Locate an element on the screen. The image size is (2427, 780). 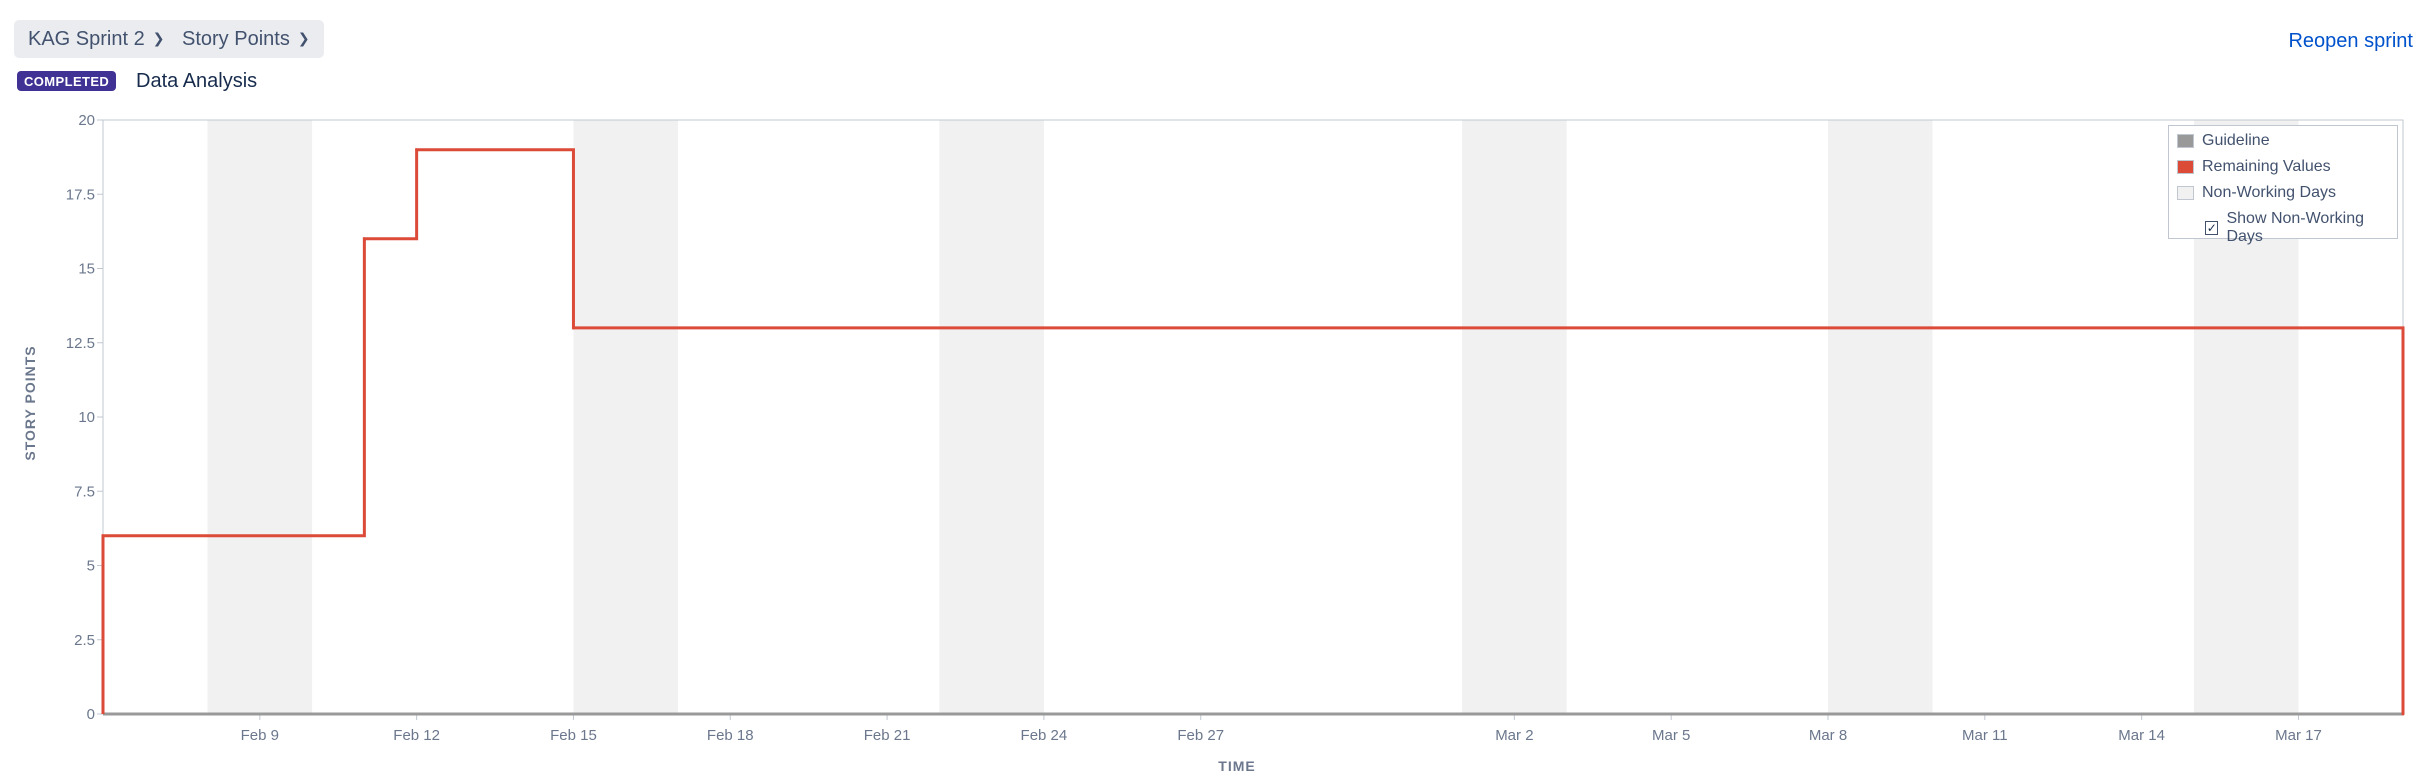
remaining-swatch is located at coordinates (2185, 167).